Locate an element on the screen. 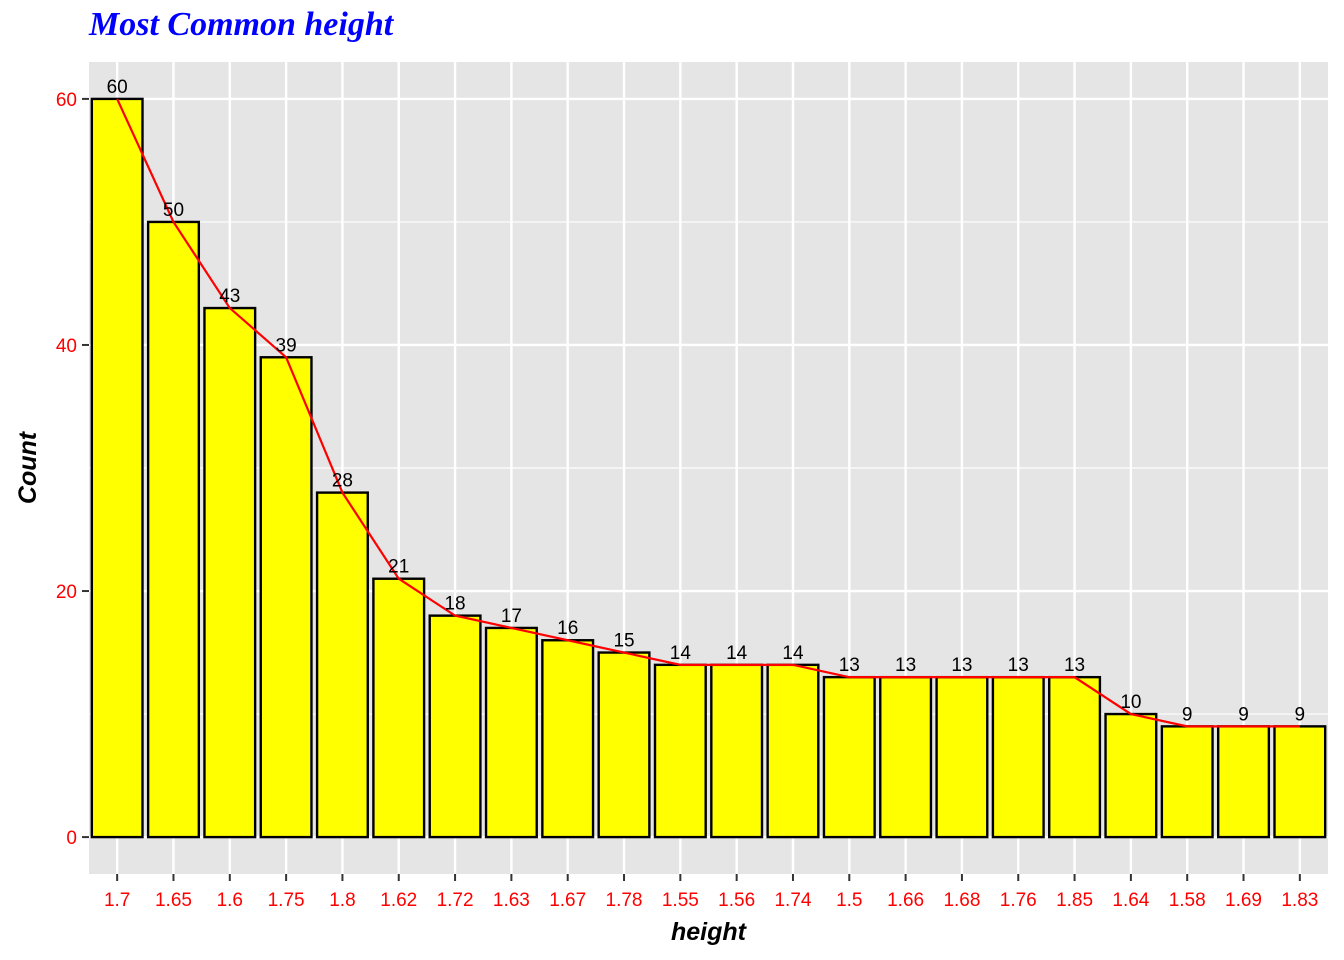 The width and height of the screenshot is (1344, 960). x-tick-label: 1.74 is located at coordinates (792, 900).